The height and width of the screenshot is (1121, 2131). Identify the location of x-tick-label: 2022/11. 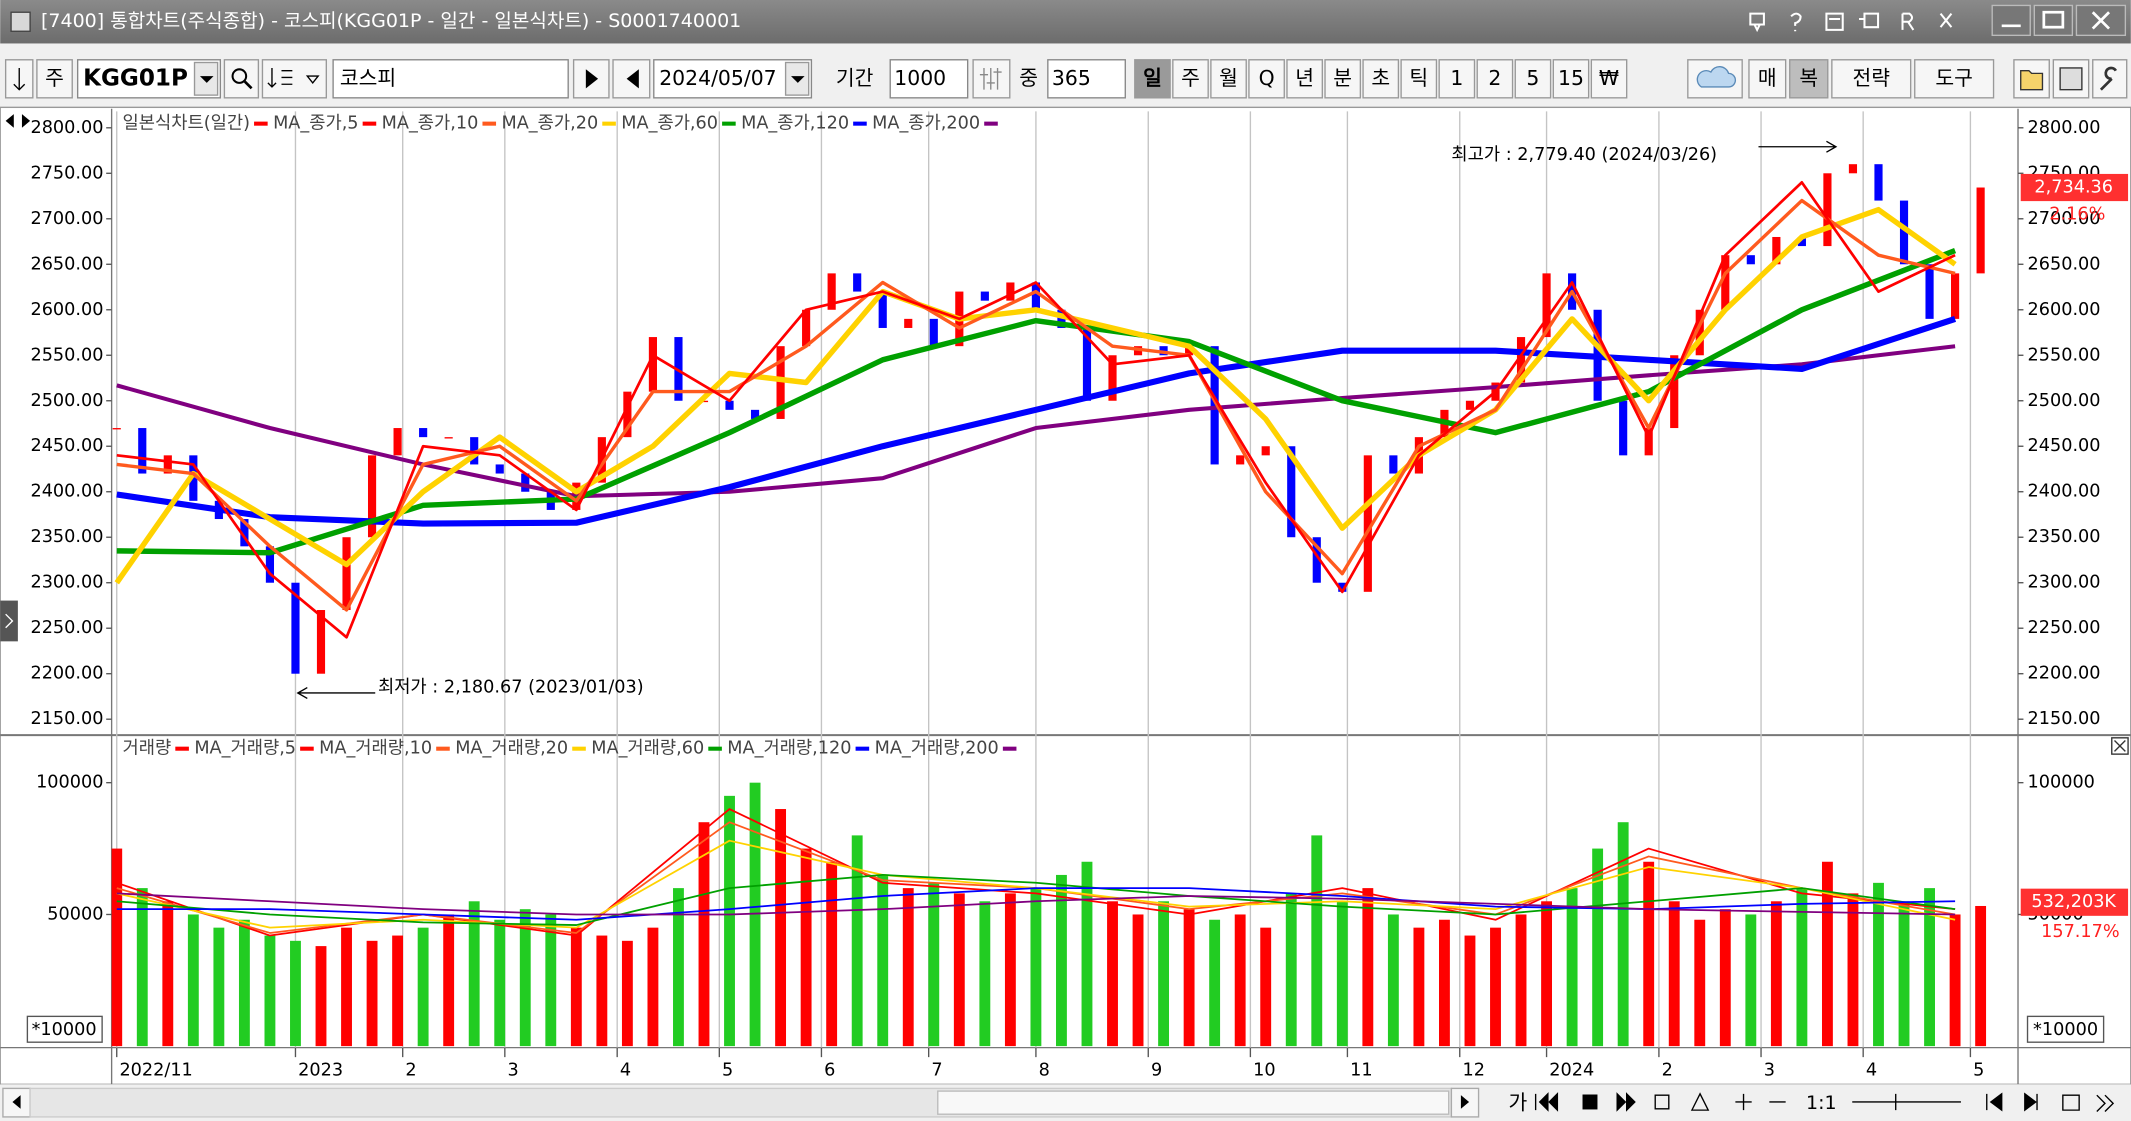
(155, 1071).